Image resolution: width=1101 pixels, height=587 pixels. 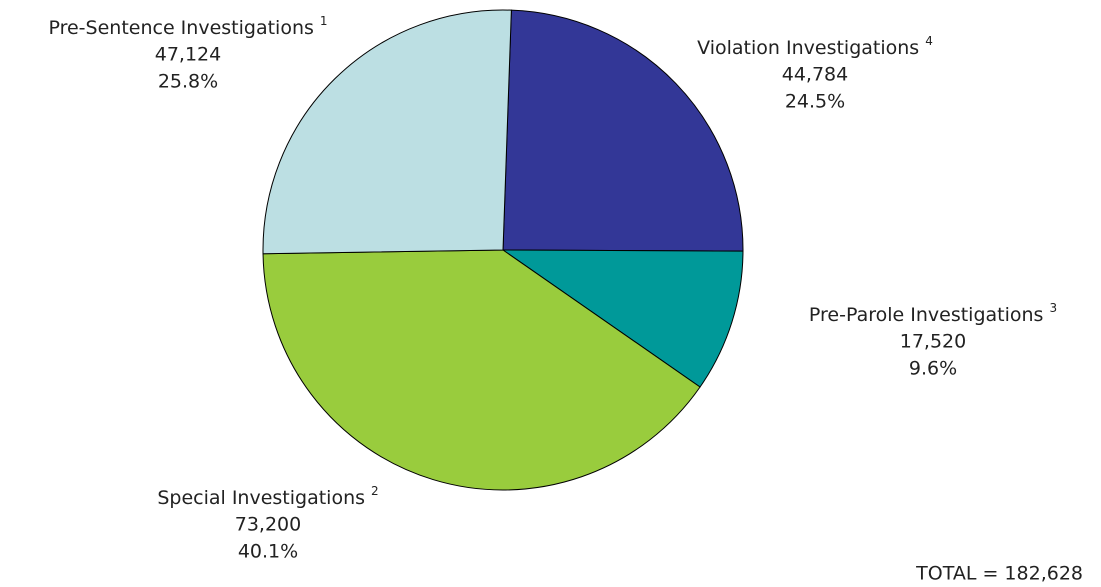 What do you see at coordinates (926, 315) in the screenshot?
I see `category-name: Pre-Parole Investigations` at bounding box center [926, 315].